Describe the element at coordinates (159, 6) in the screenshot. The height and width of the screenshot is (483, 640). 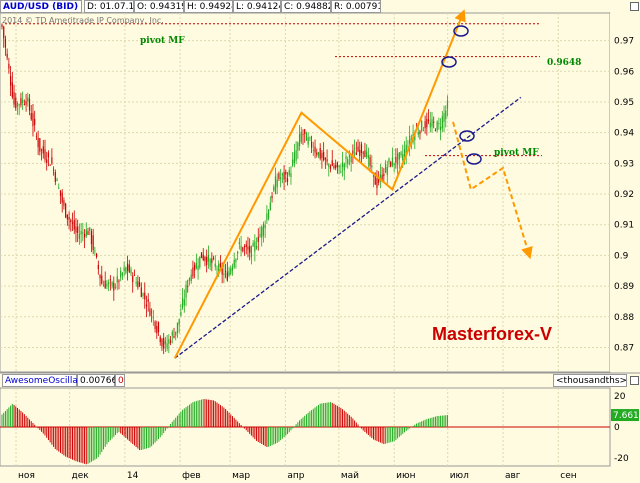
I see `open-readout: O: 0.94319` at that location.